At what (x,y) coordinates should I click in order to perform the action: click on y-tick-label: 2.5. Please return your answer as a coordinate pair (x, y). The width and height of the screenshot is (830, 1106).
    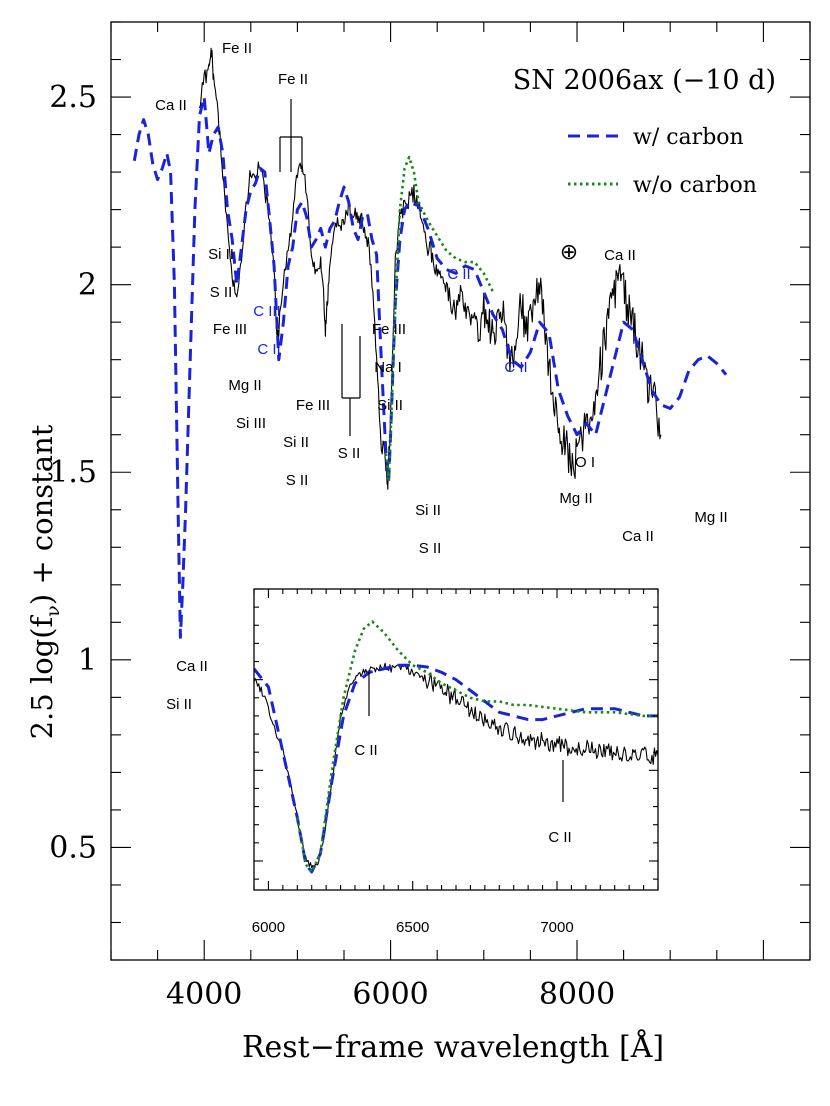
    Looking at the image, I should click on (73, 97).